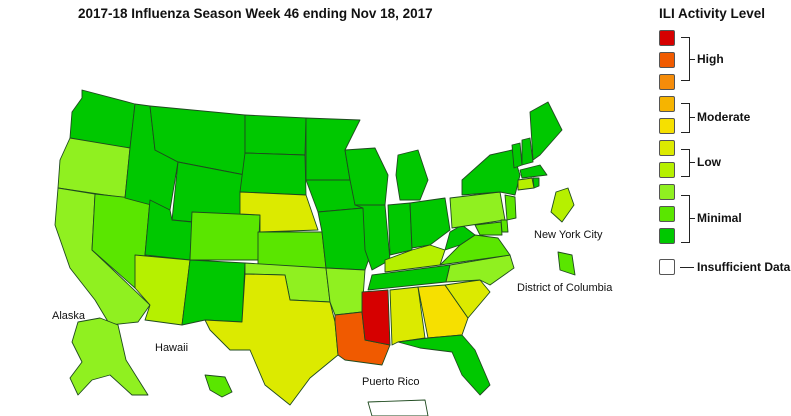 This screenshot has width=791, height=416. What do you see at coordinates (271, 339) in the screenshot?
I see `state-TX` at bounding box center [271, 339].